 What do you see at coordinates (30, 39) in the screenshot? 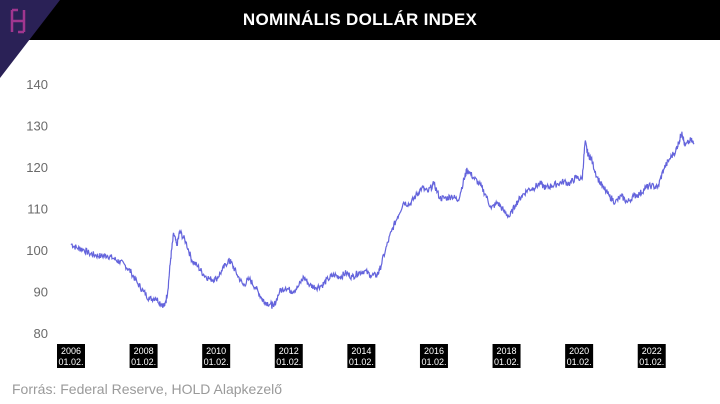
I see `hold-h-logo-icon` at bounding box center [30, 39].